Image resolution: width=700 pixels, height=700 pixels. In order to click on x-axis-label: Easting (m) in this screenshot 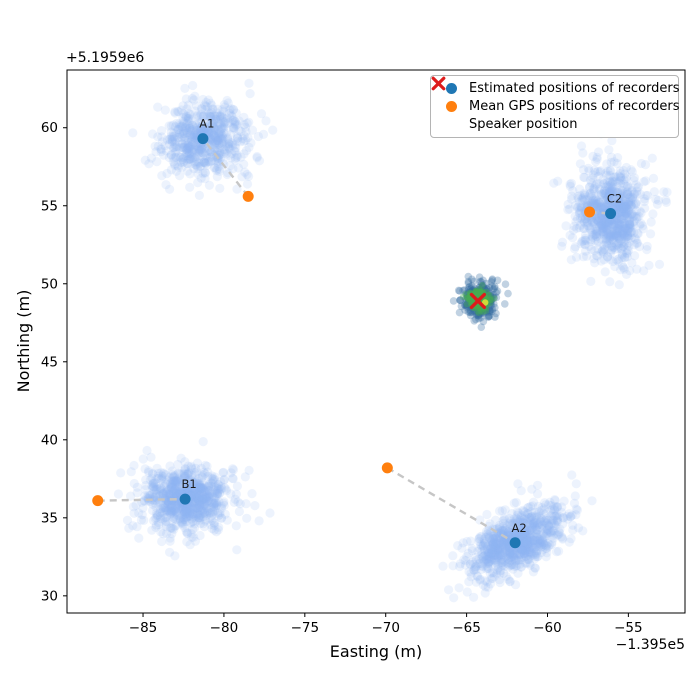, I will do `click(376, 651)`.